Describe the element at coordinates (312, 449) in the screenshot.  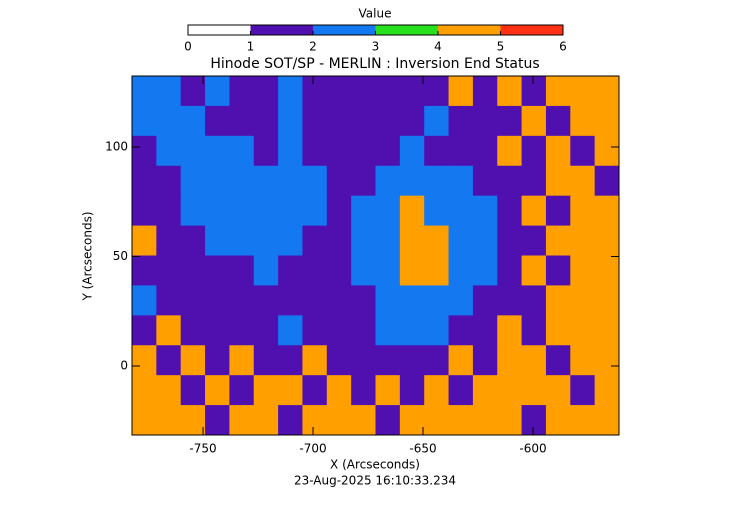
I see `x-tick-label: -700` at that location.